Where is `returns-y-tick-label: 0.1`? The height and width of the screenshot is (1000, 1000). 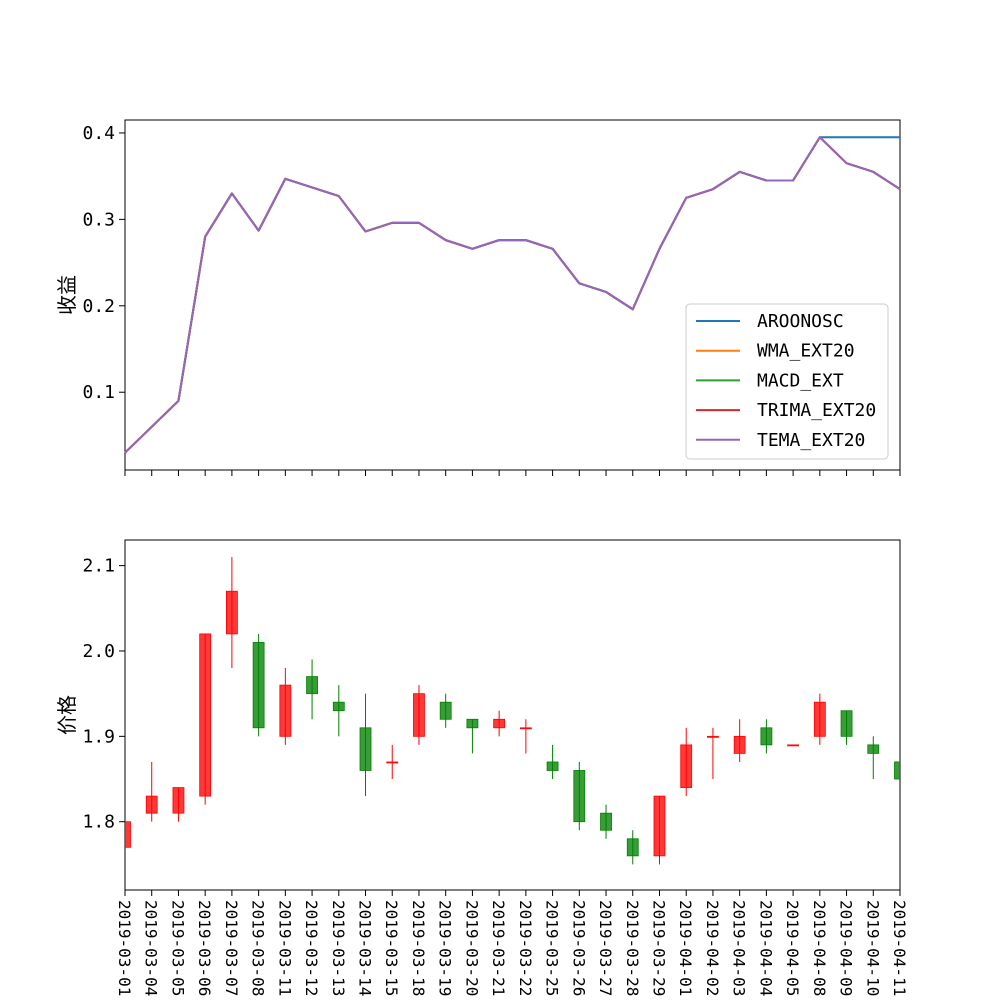
returns-y-tick-label: 0.1 is located at coordinates (98, 392).